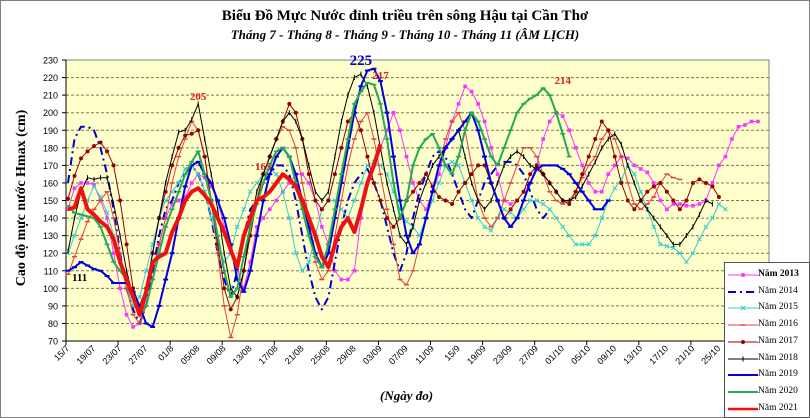 The width and height of the screenshot is (810, 418). Describe the element at coordinates (767, 359) in the screenshot. I see `legend-item: Năm 2018` at that location.